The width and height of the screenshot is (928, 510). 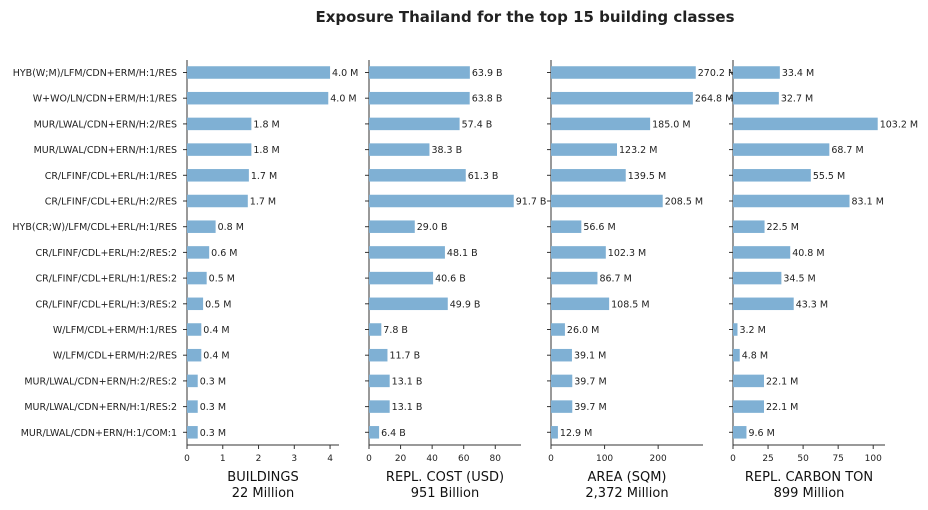 I want to click on data-label: 40.6 B, so click(x=450, y=279).